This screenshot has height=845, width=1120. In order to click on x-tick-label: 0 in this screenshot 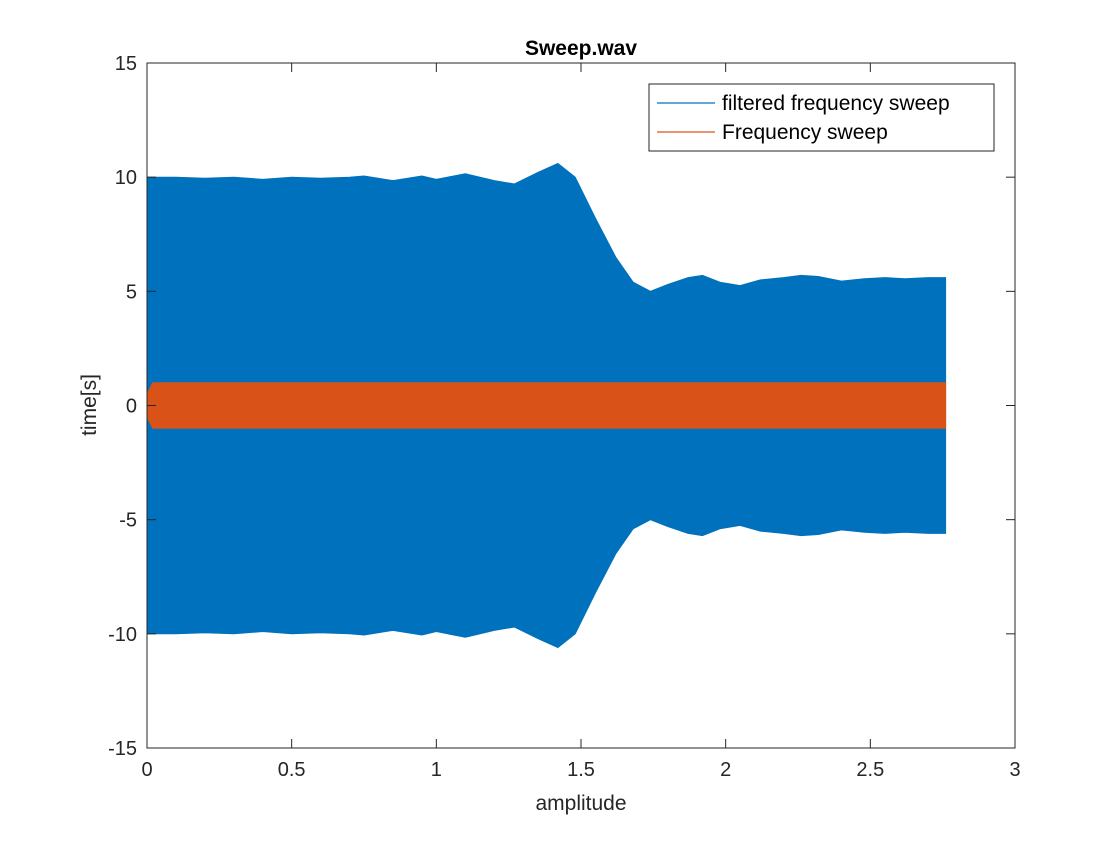, I will do `click(146, 770)`.